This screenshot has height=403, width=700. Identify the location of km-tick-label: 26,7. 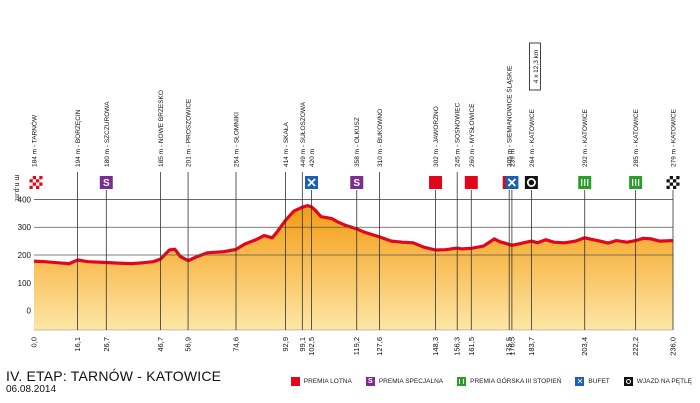
(106, 344).